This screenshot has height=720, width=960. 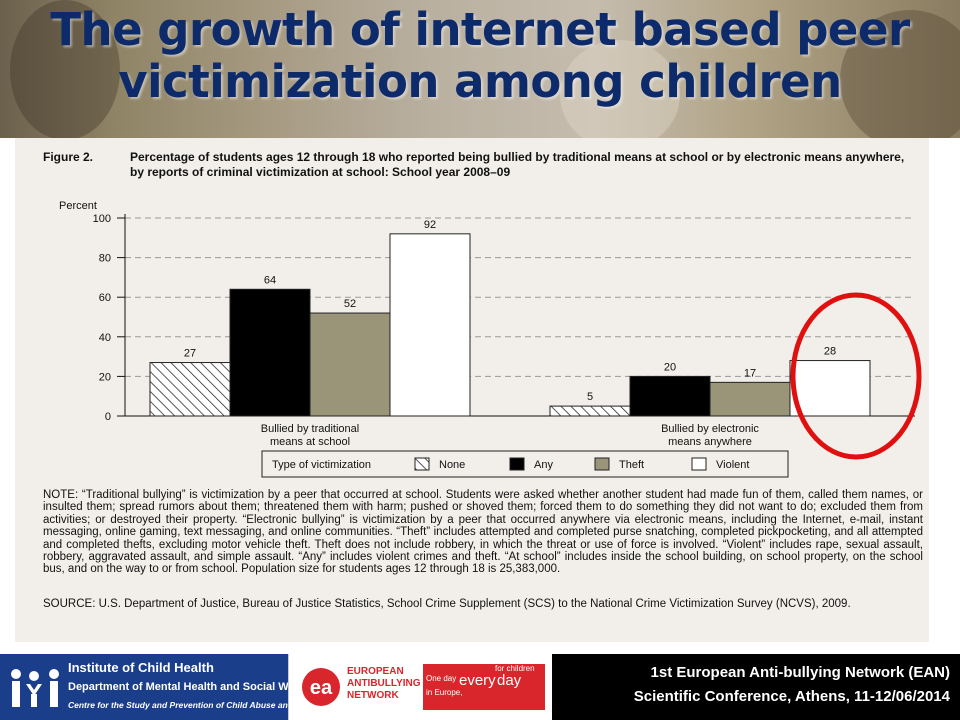 What do you see at coordinates (590, 397) in the screenshot?
I see `bar-value-label: 5` at bounding box center [590, 397].